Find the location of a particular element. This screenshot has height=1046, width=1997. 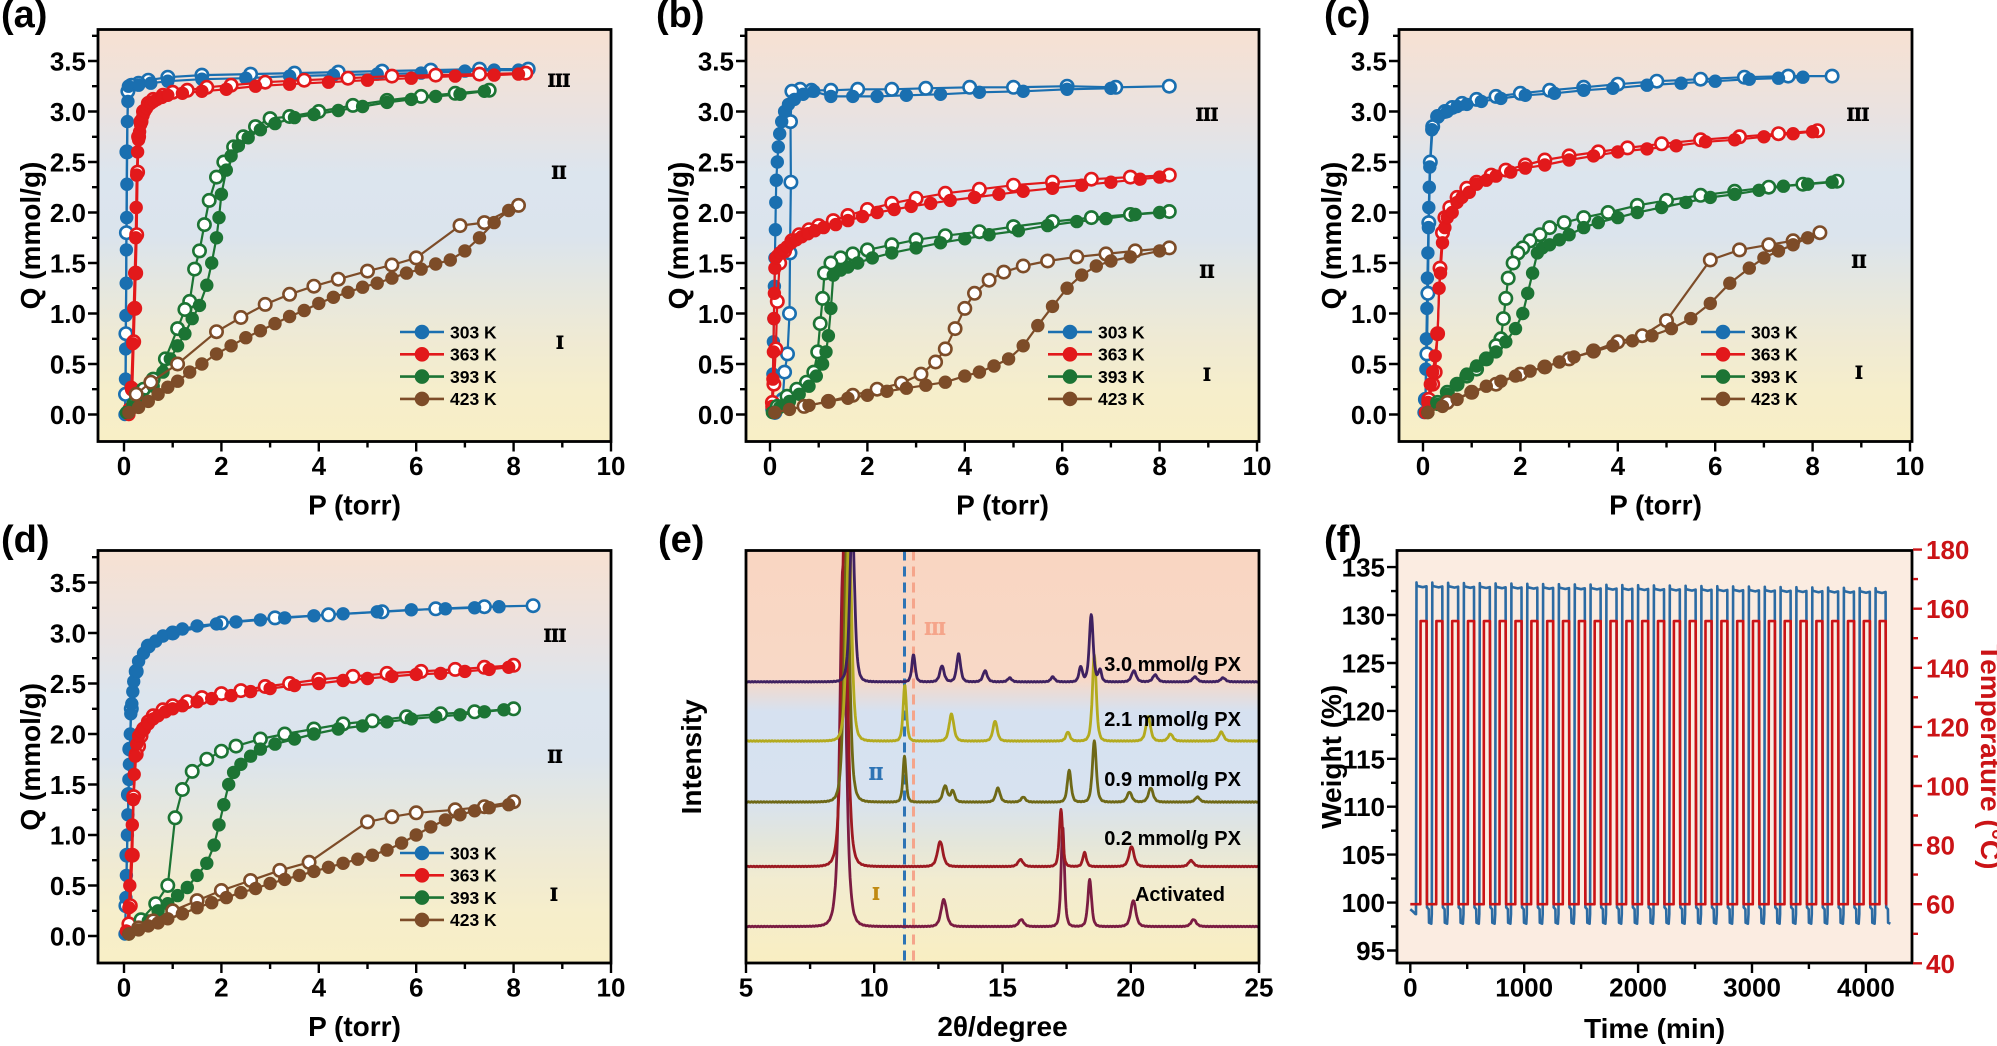

svg-text: 2θ/degree is located at coordinates (1002, 1026).